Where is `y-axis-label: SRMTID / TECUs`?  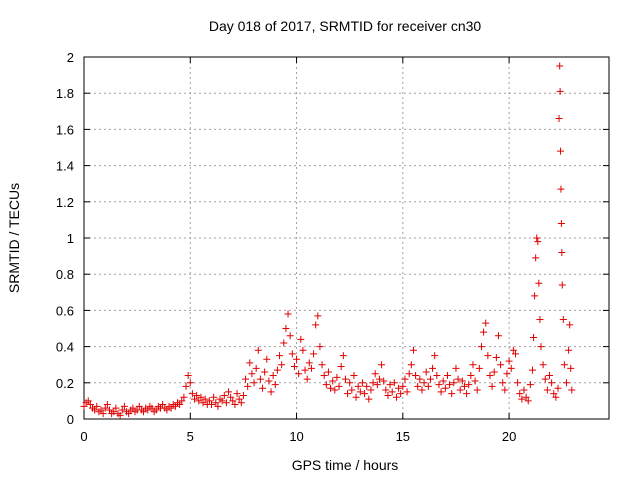 y-axis-label: SRMTID / TECUs is located at coordinates (14, 238).